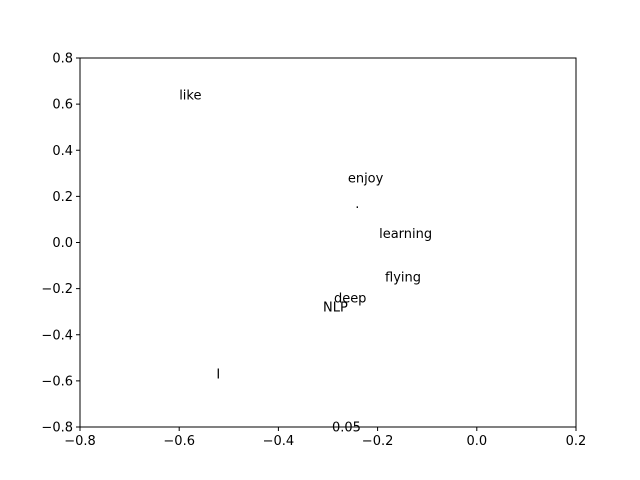  What do you see at coordinates (357, 204) in the screenshot?
I see `word-point-label: .` at bounding box center [357, 204].